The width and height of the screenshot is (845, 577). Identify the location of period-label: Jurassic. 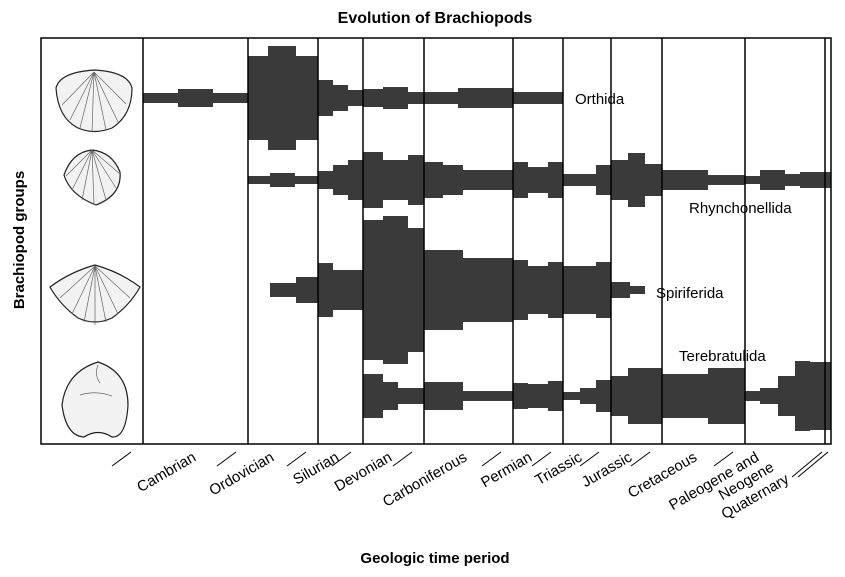
(607, 469).